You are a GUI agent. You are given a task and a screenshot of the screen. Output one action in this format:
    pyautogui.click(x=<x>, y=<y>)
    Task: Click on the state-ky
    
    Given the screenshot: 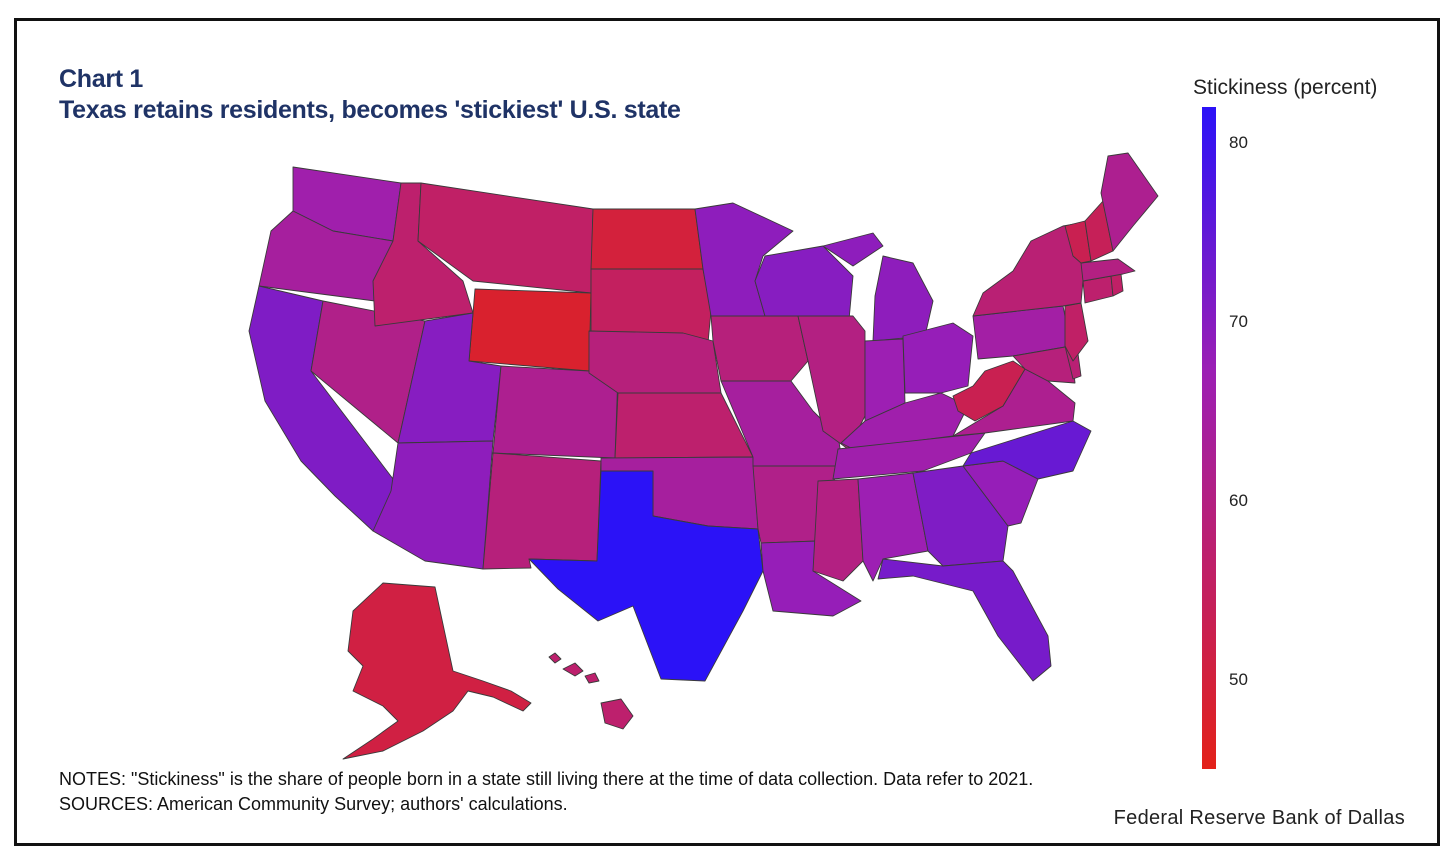 What is the action you would take?
    pyautogui.click(x=904, y=421)
    